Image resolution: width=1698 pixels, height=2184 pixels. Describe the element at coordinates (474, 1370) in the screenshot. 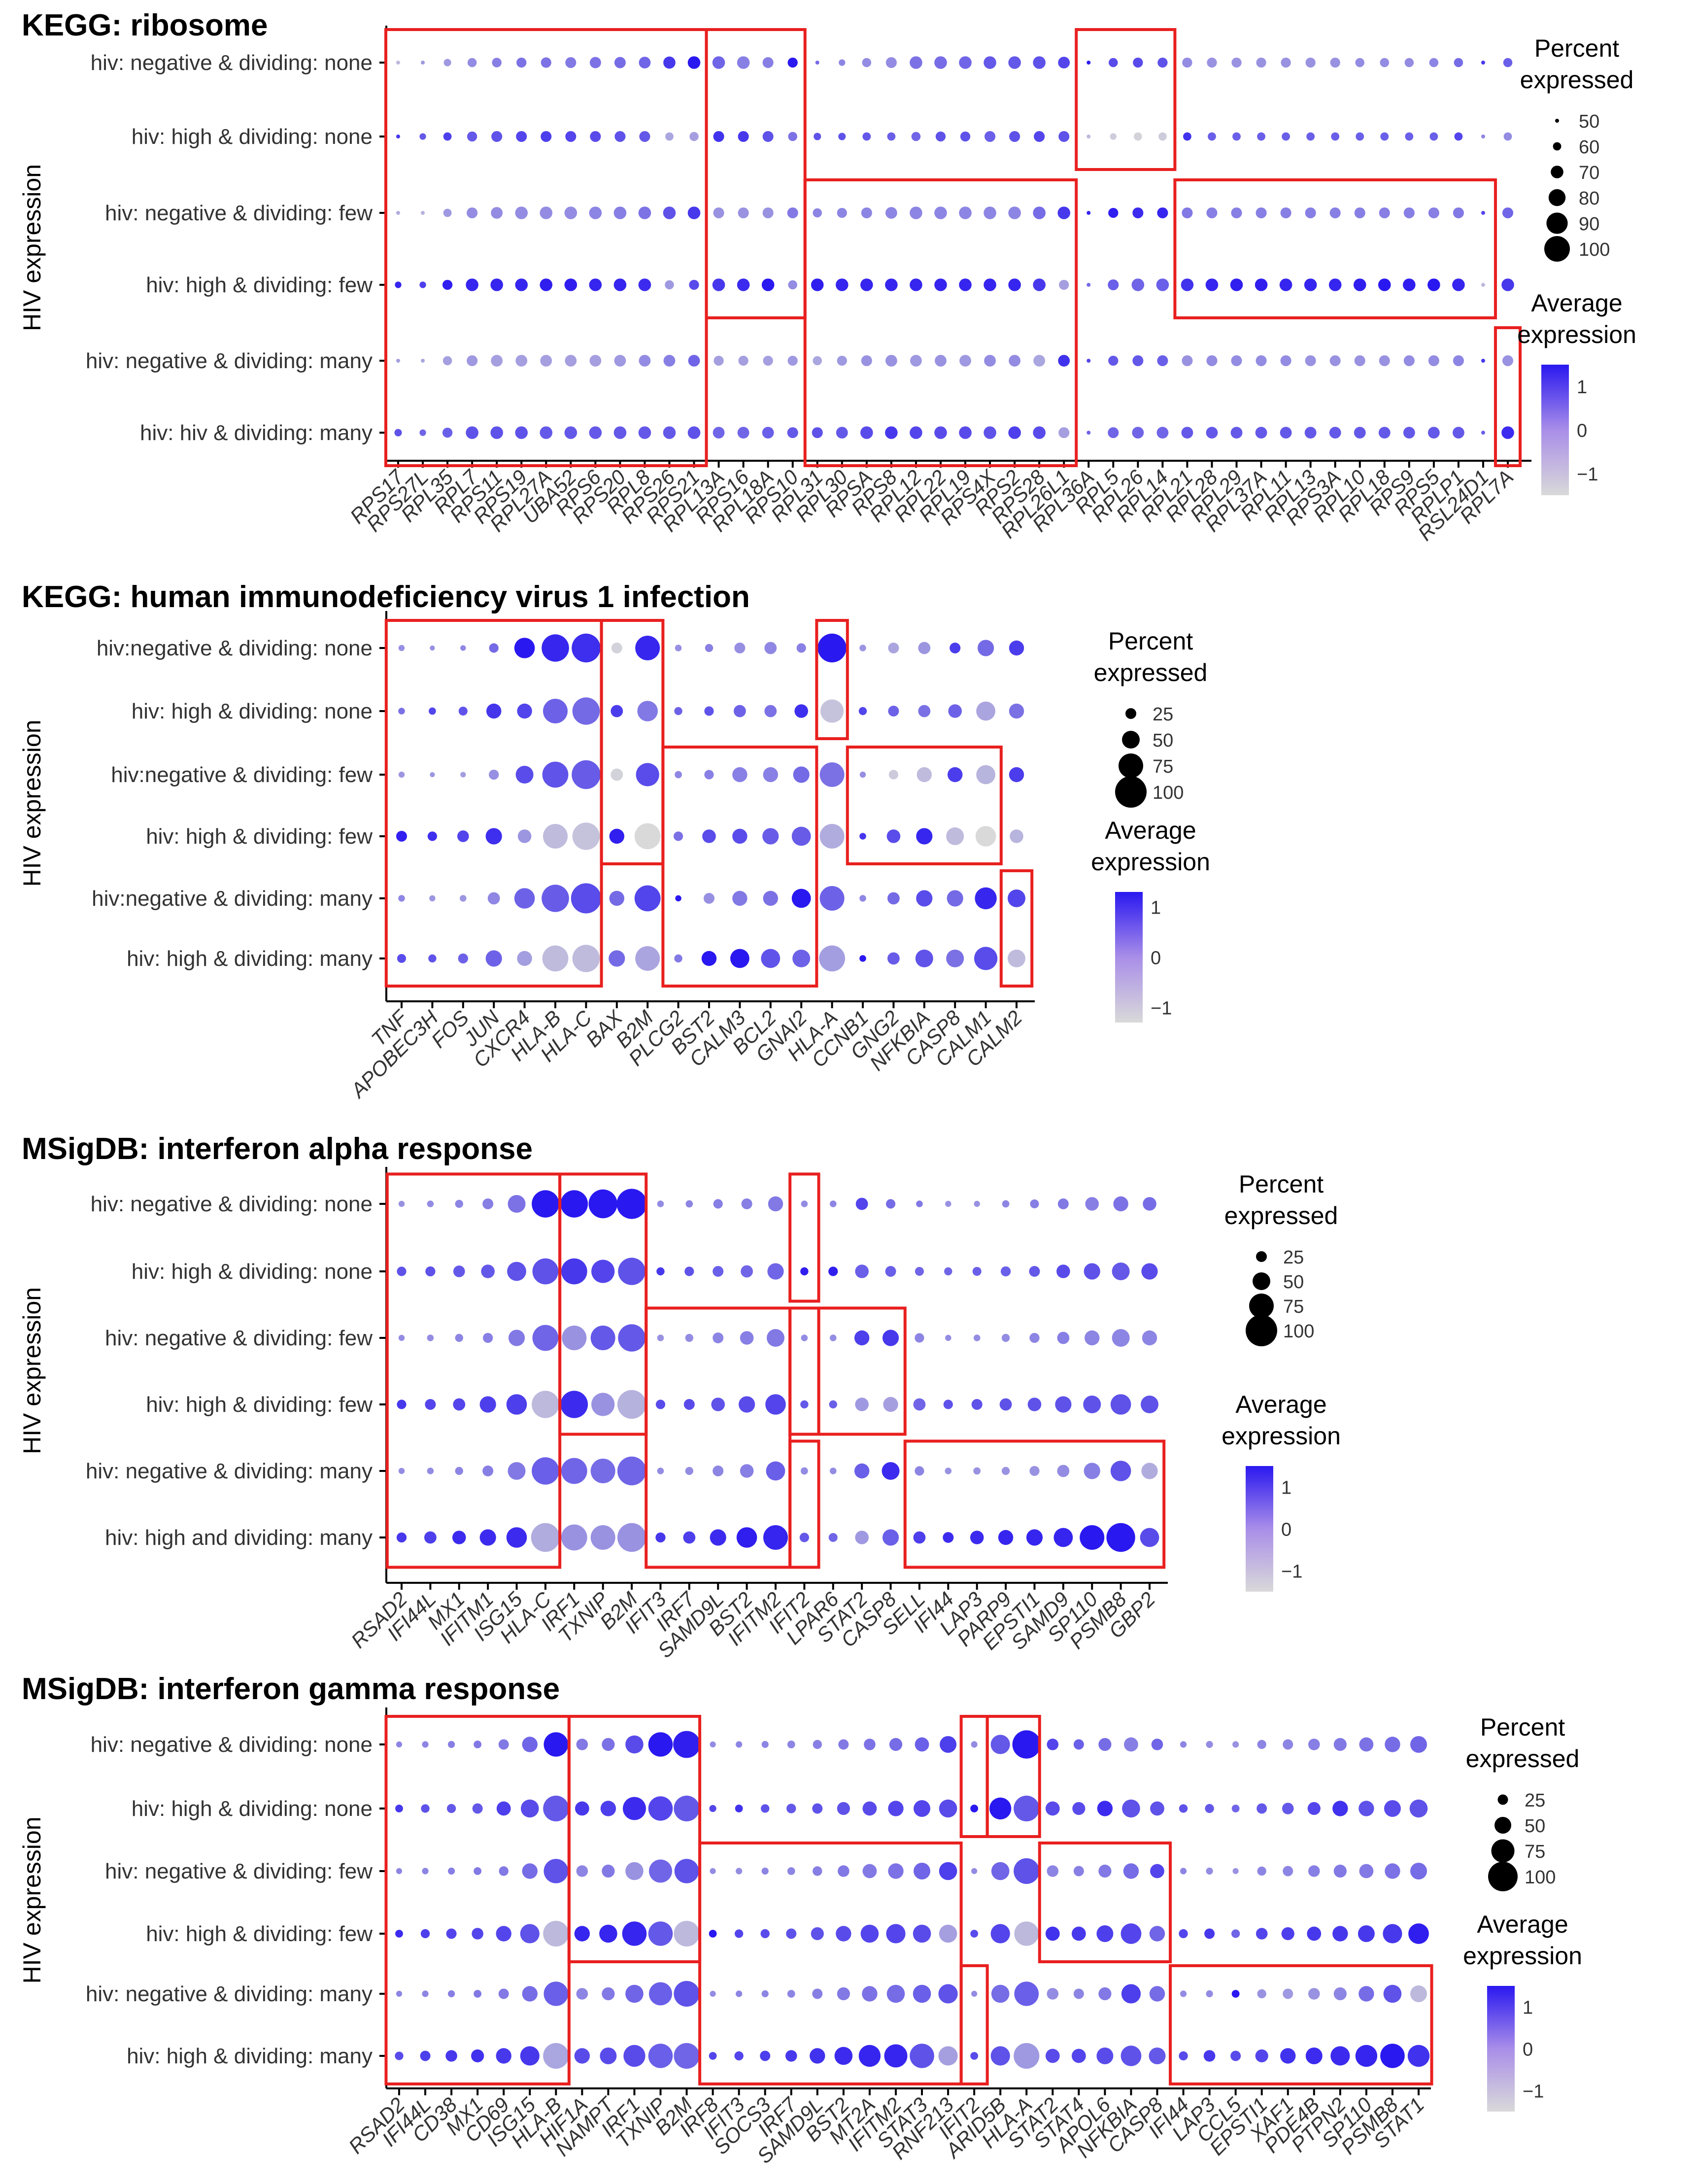

I see `highlight-box` at that location.